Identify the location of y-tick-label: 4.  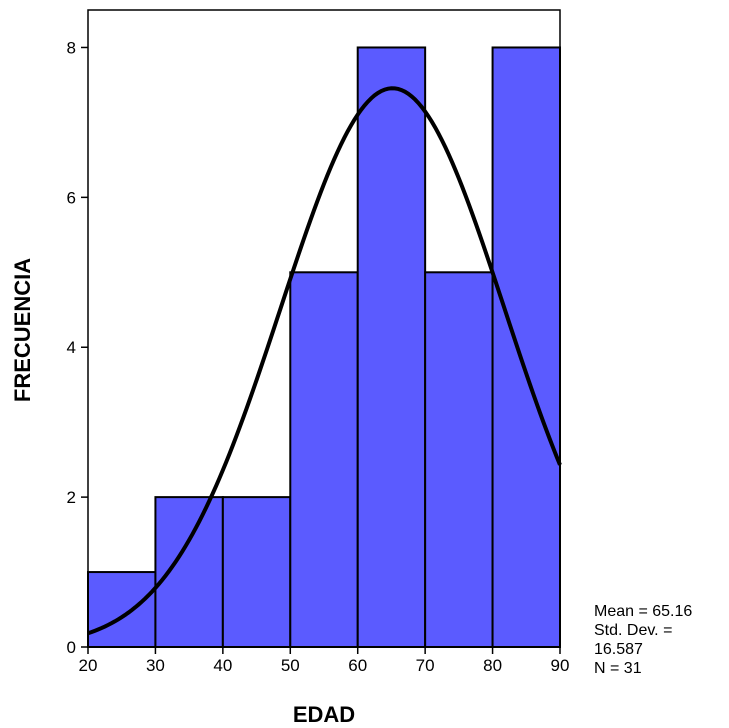
(71, 347).